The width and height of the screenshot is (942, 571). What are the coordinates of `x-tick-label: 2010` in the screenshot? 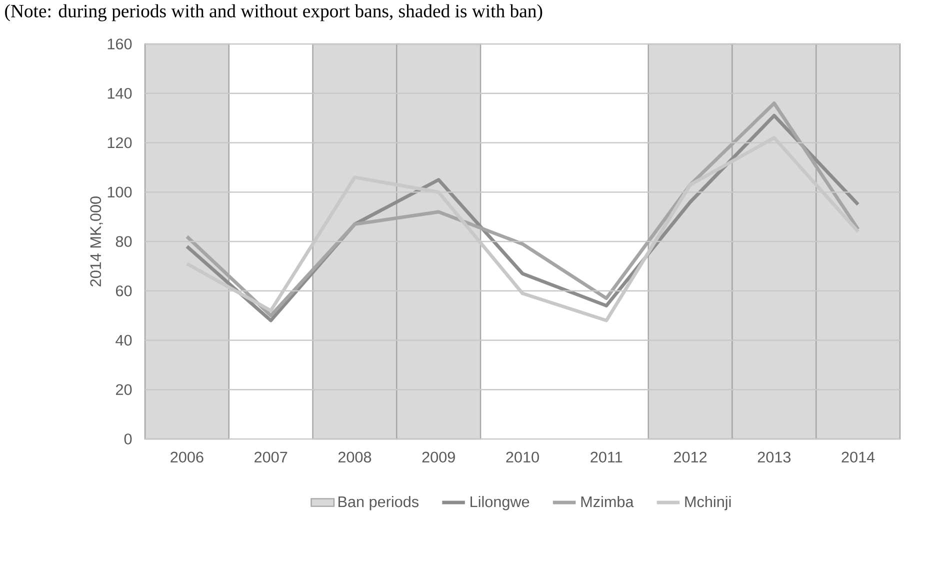 It's located at (522, 457).